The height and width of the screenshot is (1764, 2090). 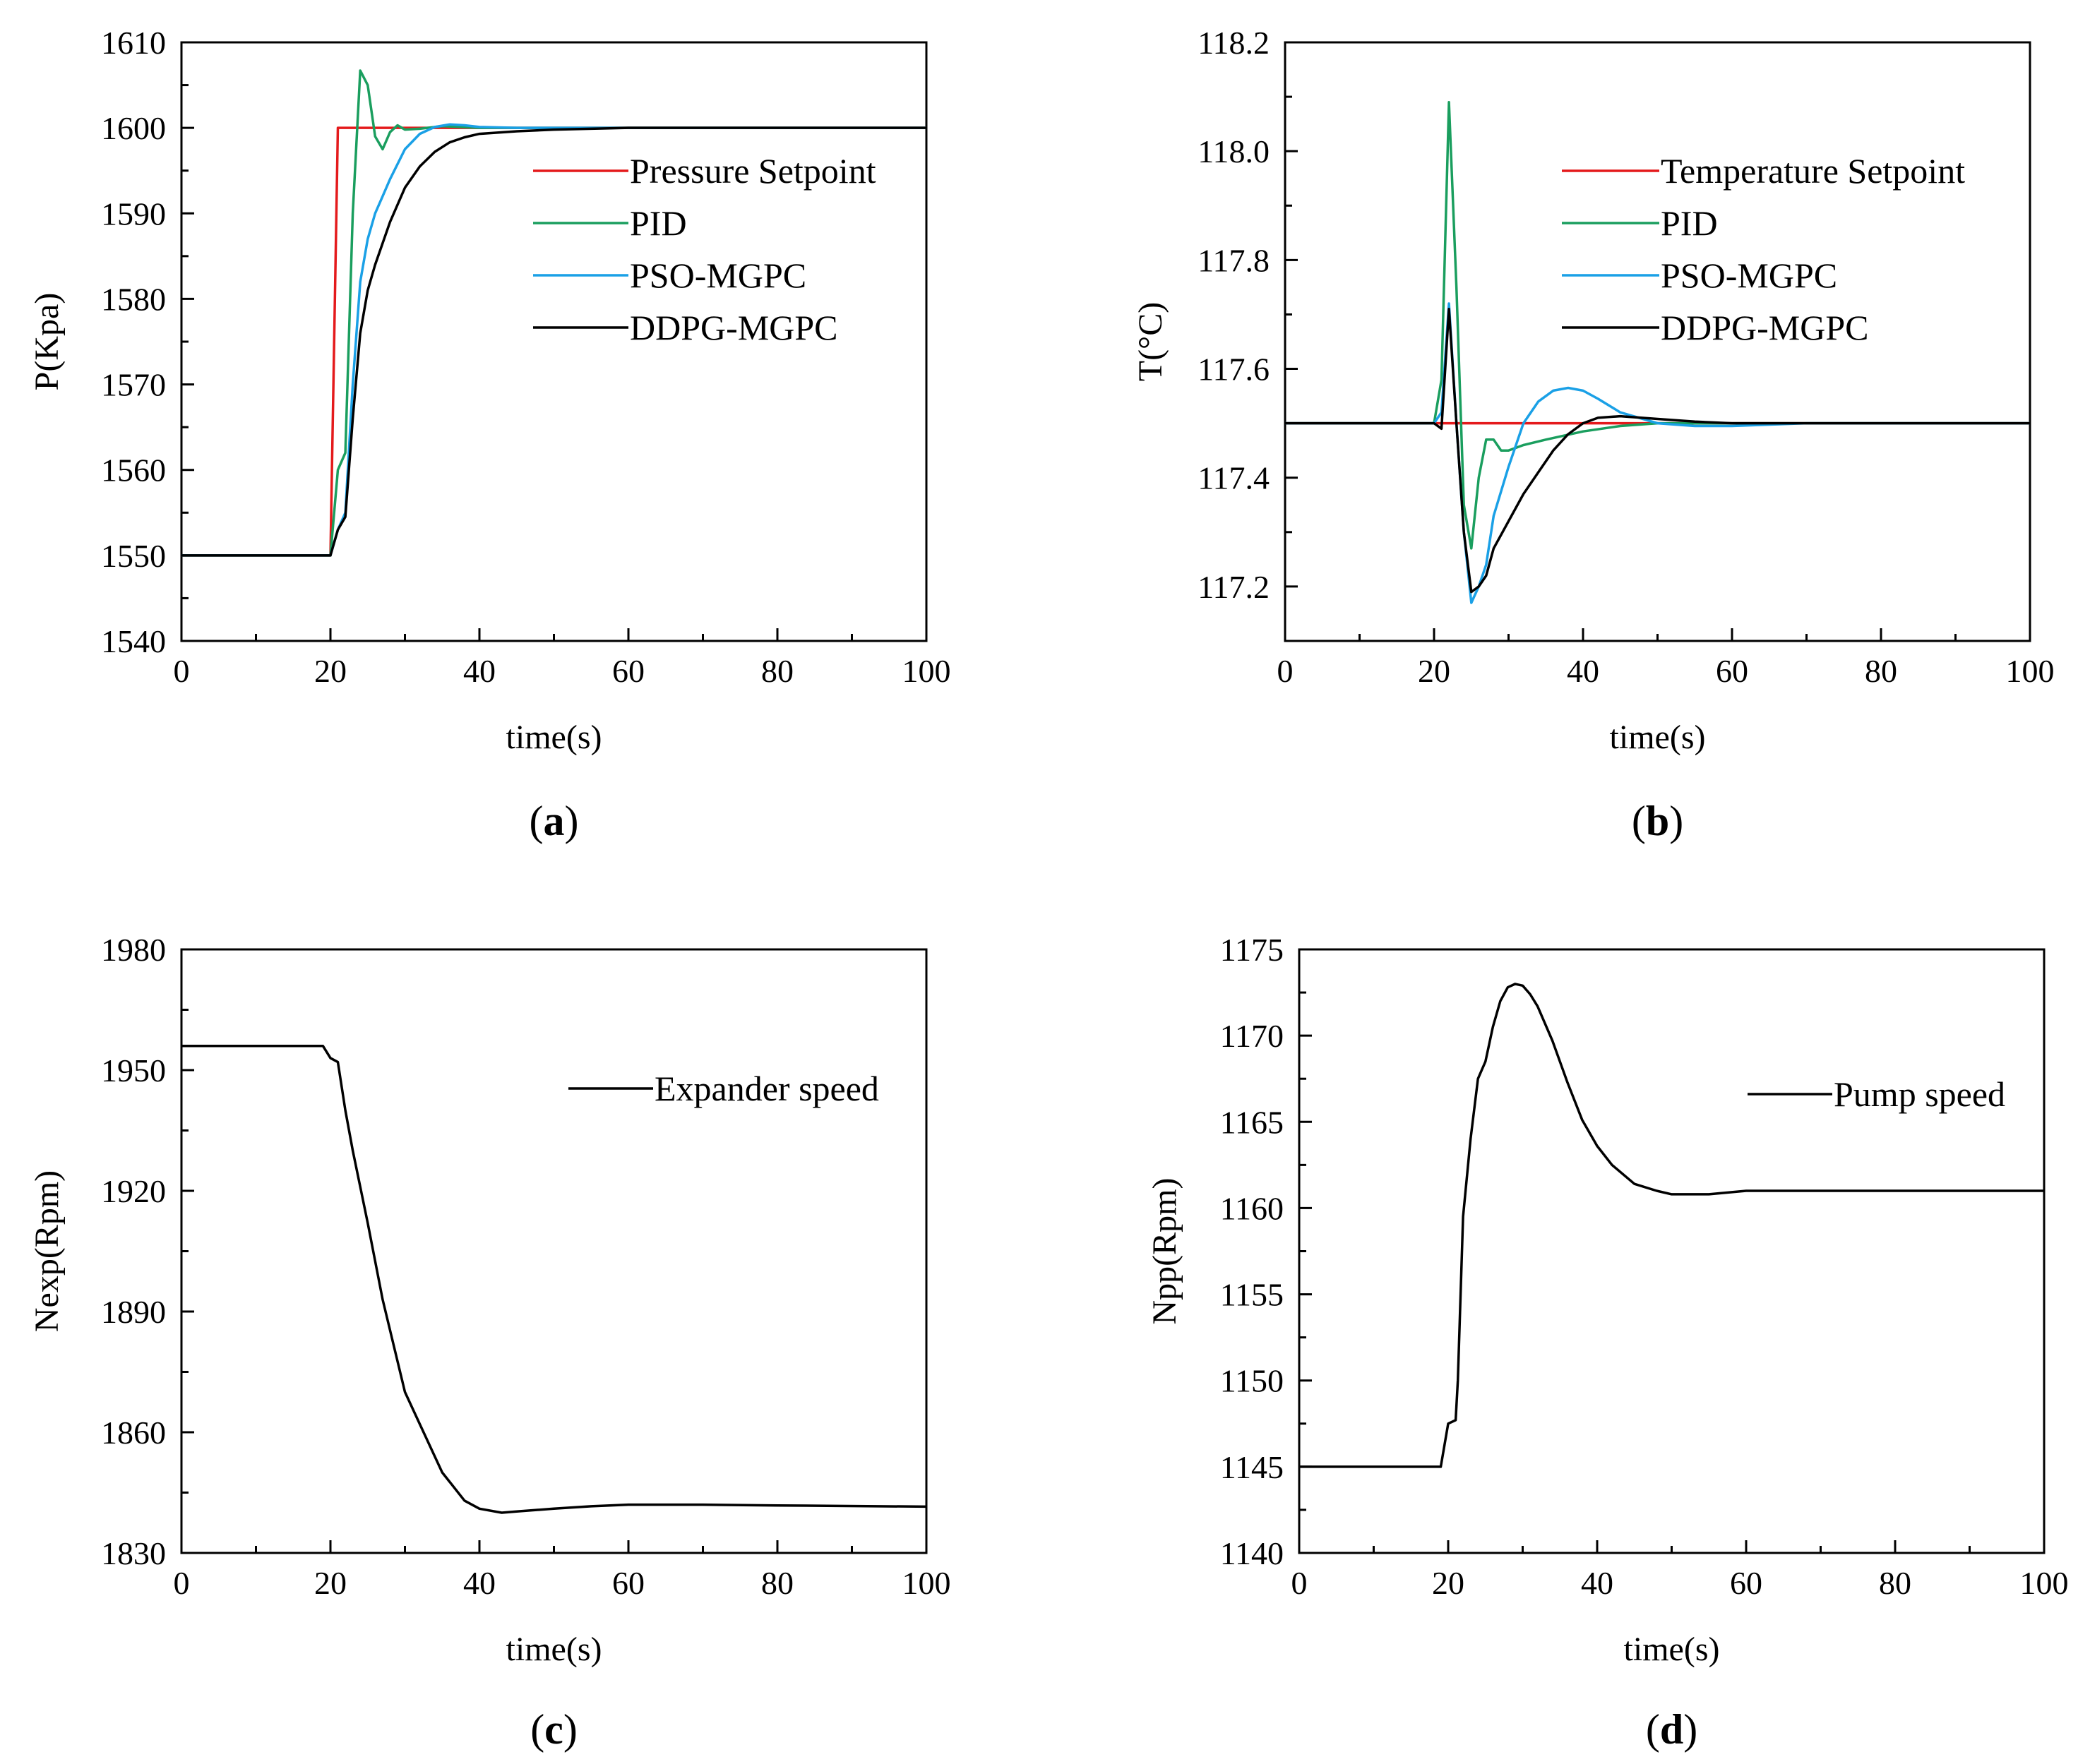 I want to click on panel-letter: a, so click(x=554, y=821).